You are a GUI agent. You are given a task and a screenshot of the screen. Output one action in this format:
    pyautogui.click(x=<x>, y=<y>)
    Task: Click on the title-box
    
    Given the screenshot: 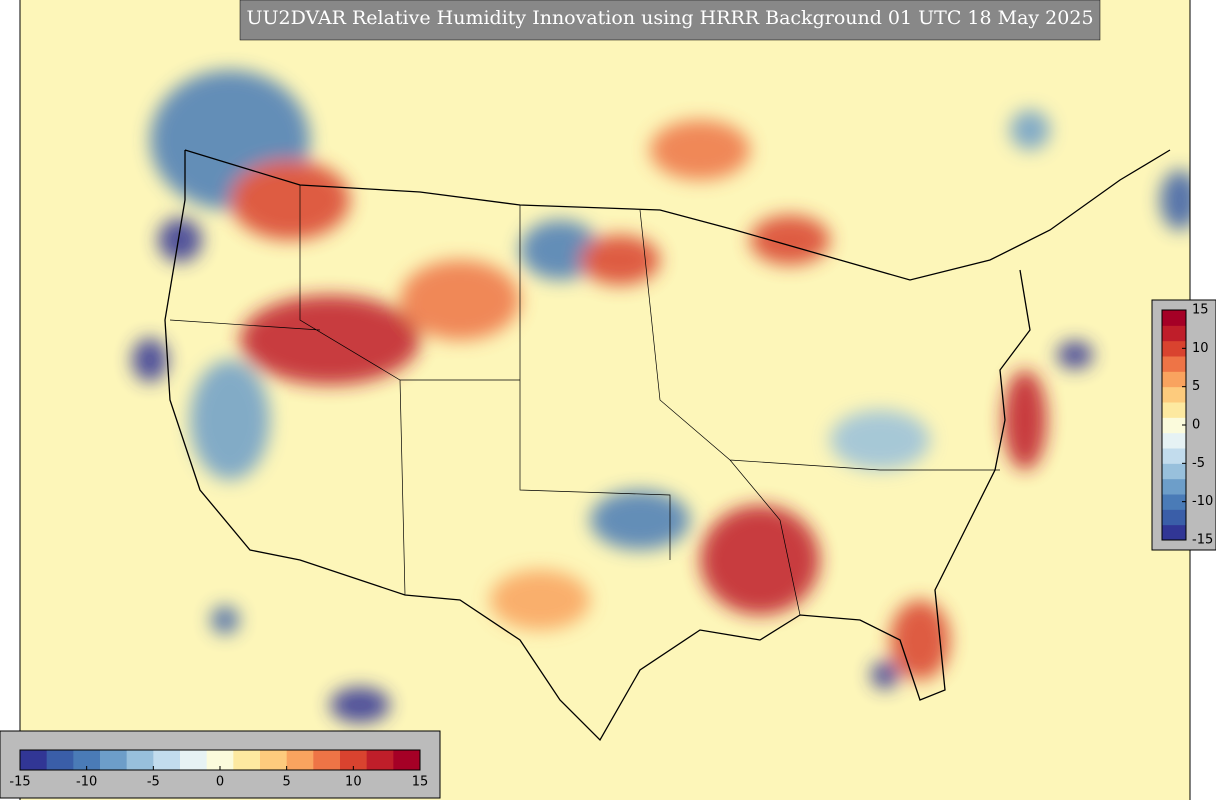 What is the action you would take?
    pyautogui.click(x=670, y=20)
    